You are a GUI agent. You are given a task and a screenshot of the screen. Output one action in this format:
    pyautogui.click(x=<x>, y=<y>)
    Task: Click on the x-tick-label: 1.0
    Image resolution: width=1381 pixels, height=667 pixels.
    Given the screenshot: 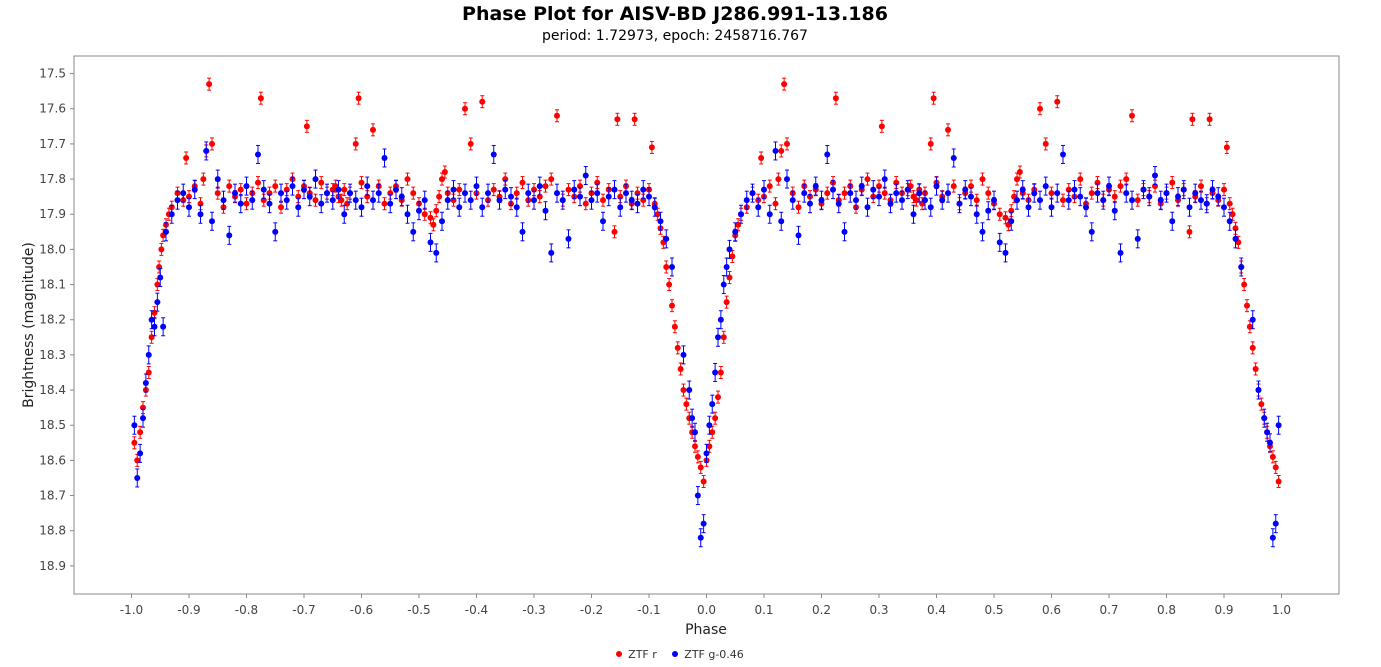 What is the action you would take?
    pyautogui.click(x=1281, y=610)
    